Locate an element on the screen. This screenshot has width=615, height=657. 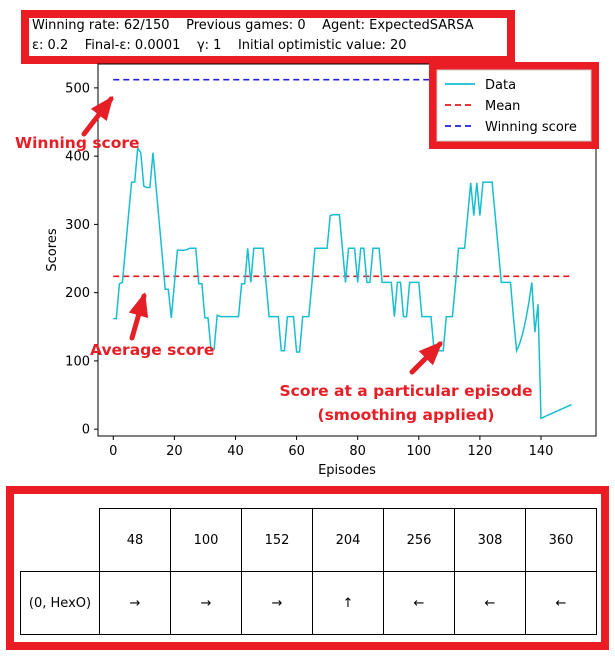
x-tick-label: 120 is located at coordinates (479, 451).